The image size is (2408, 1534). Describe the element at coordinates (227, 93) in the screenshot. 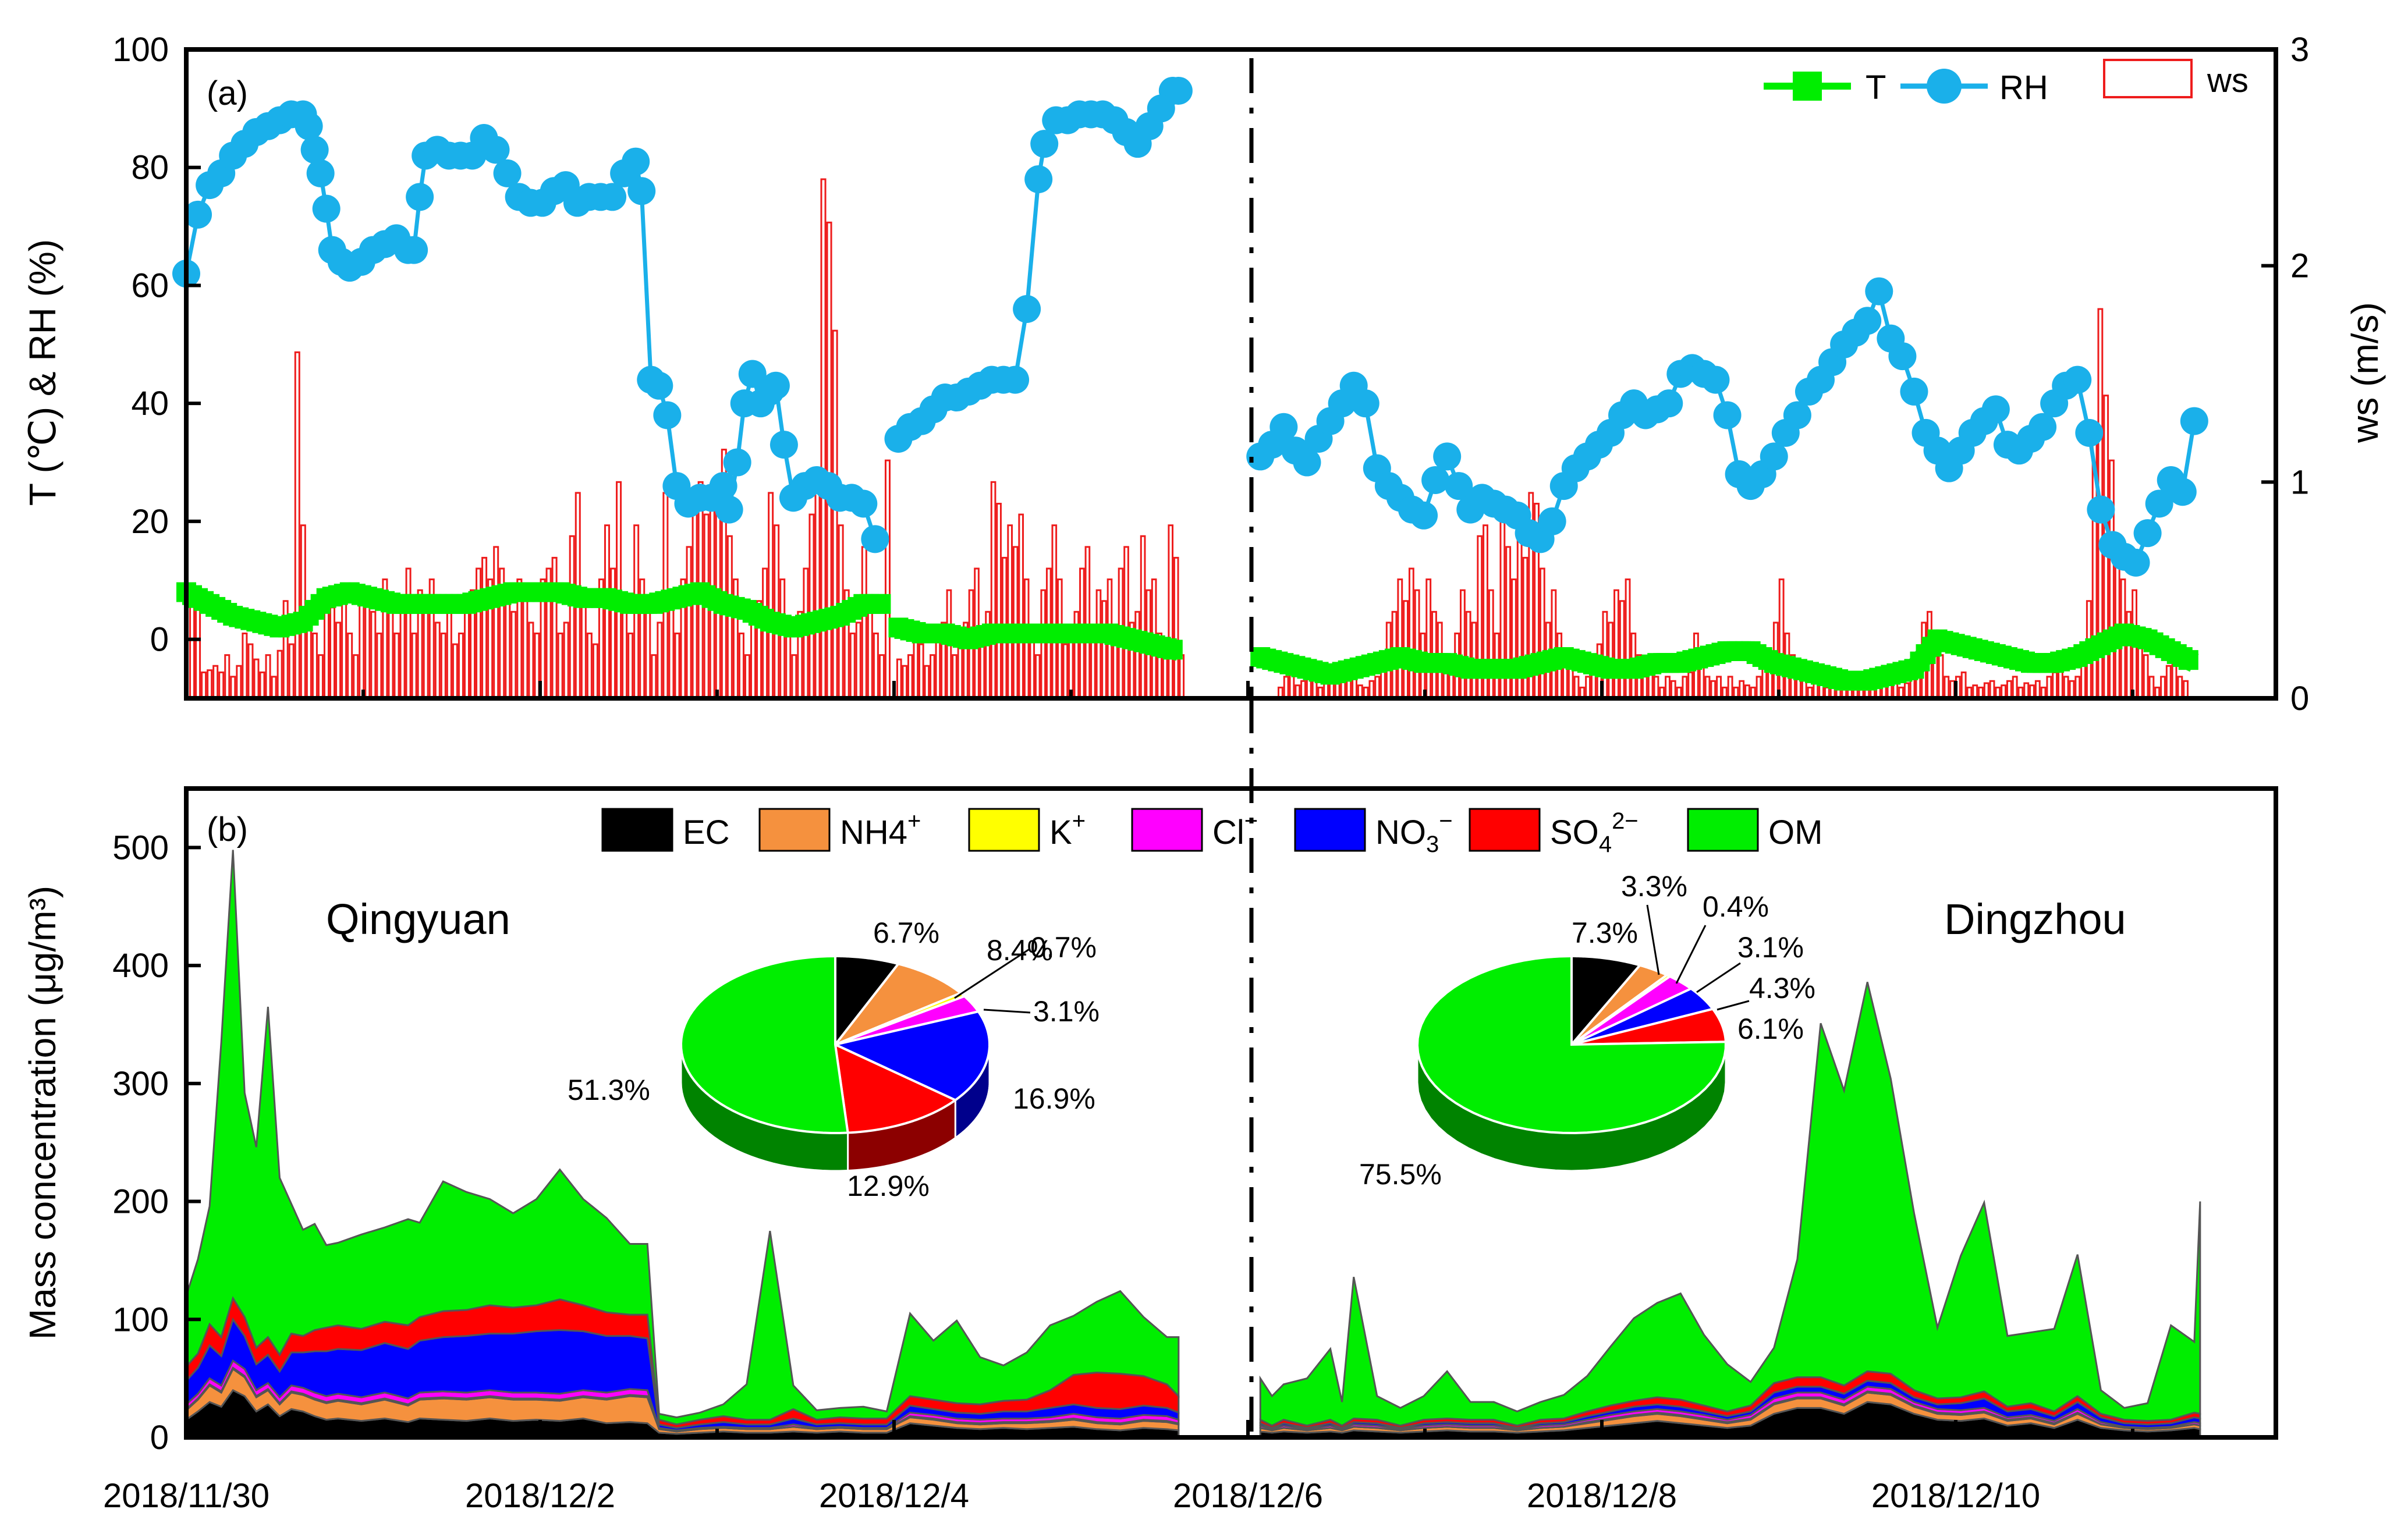

I see `panel-a-label: (a)` at that location.